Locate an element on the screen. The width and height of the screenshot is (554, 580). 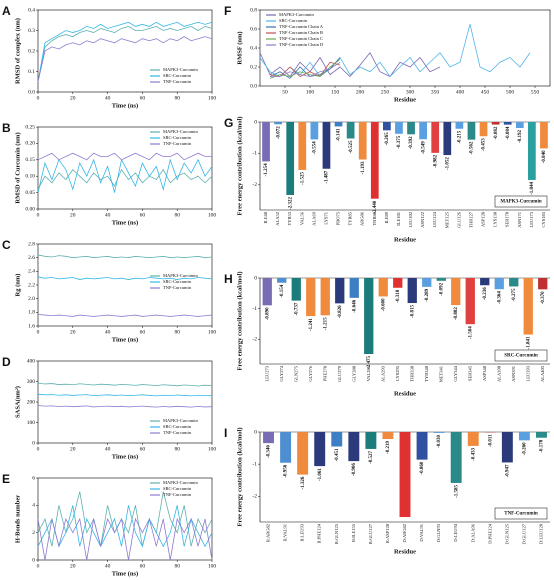
x-tick-label: GLN275 is located at coordinates (295, 373).